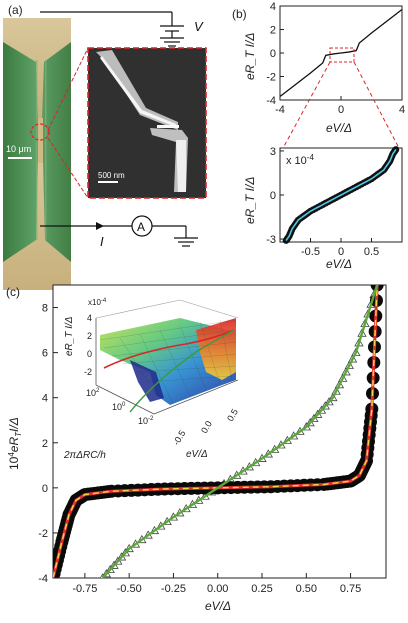  What do you see at coordinates (45, 309) in the screenshot?
I see `c-ytick-label: 8` at bounding box center [45, 309].